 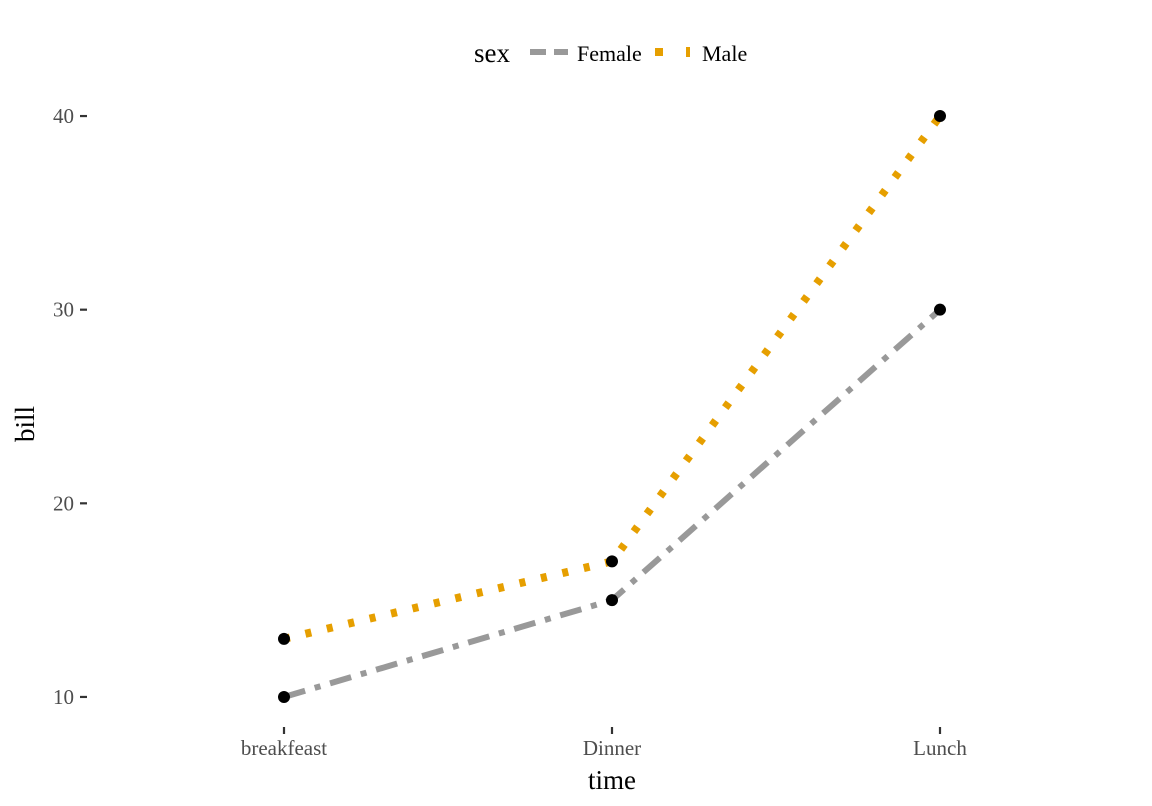 What do you see at coordinates (612, 748) in the screenshot?
I see `x-tick-label: Dinner` at bounding box center [612, 748].